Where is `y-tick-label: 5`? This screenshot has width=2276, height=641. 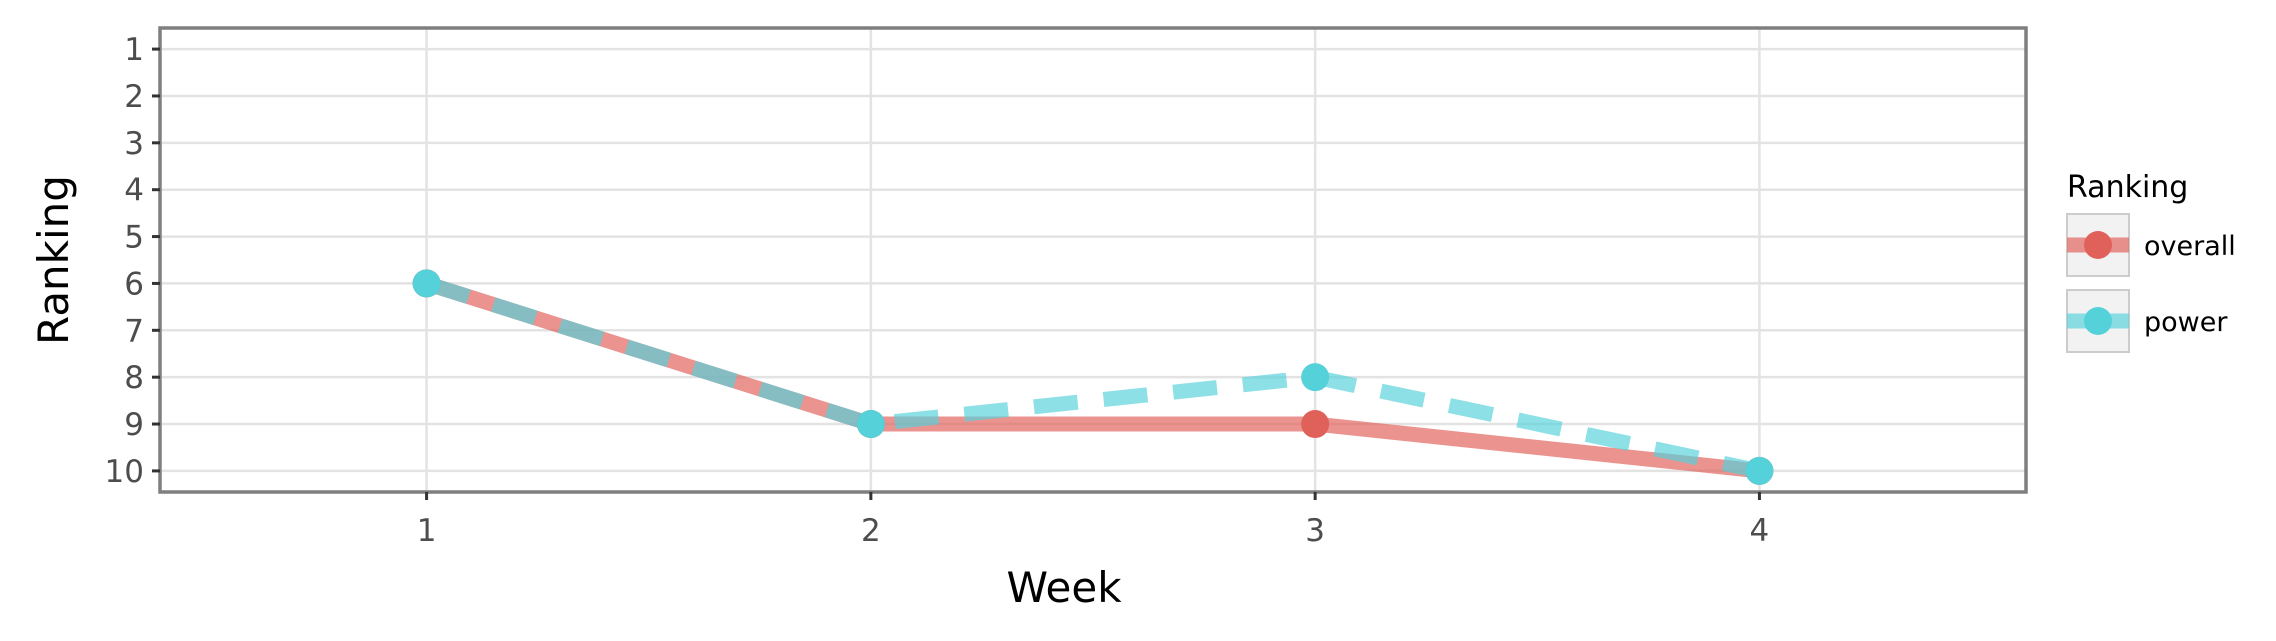 y-tick-label: 5 is located at coordinates (134, 238).